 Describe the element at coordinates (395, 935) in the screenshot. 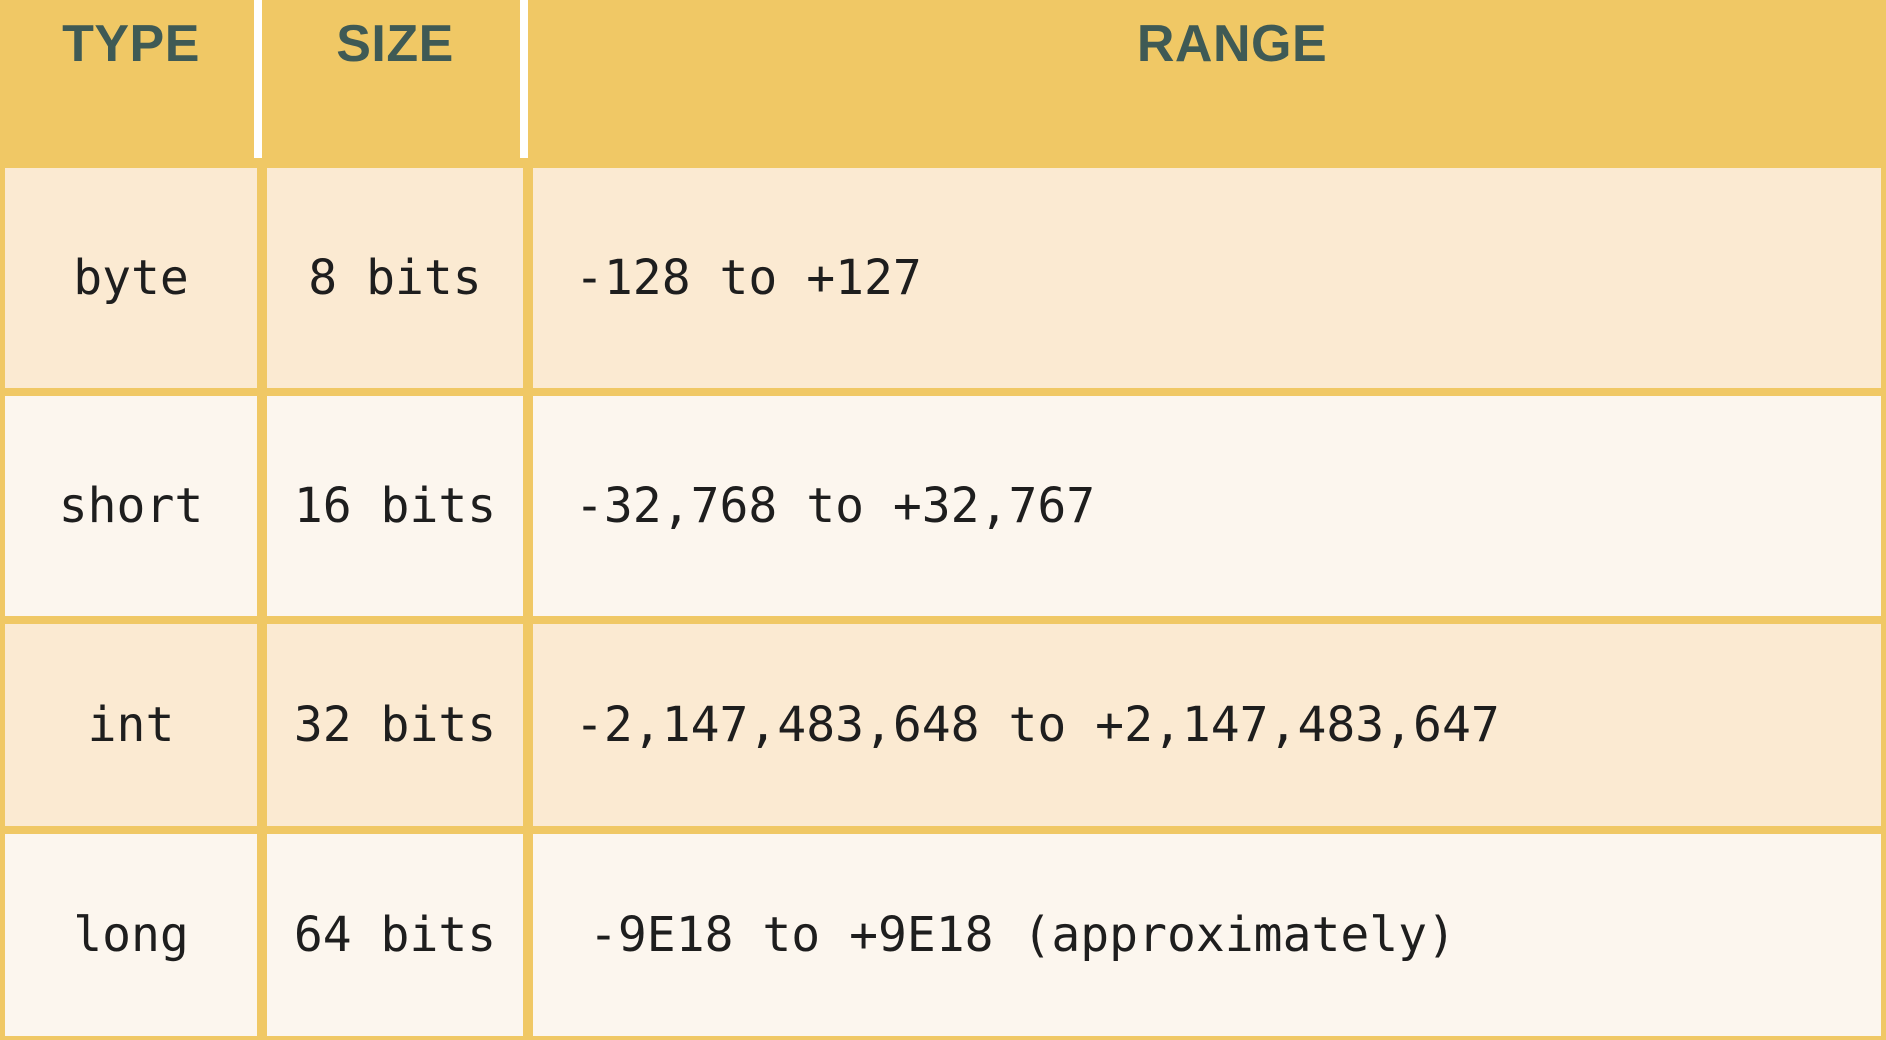

I see `cell-size-long: 64 bits` at that location.